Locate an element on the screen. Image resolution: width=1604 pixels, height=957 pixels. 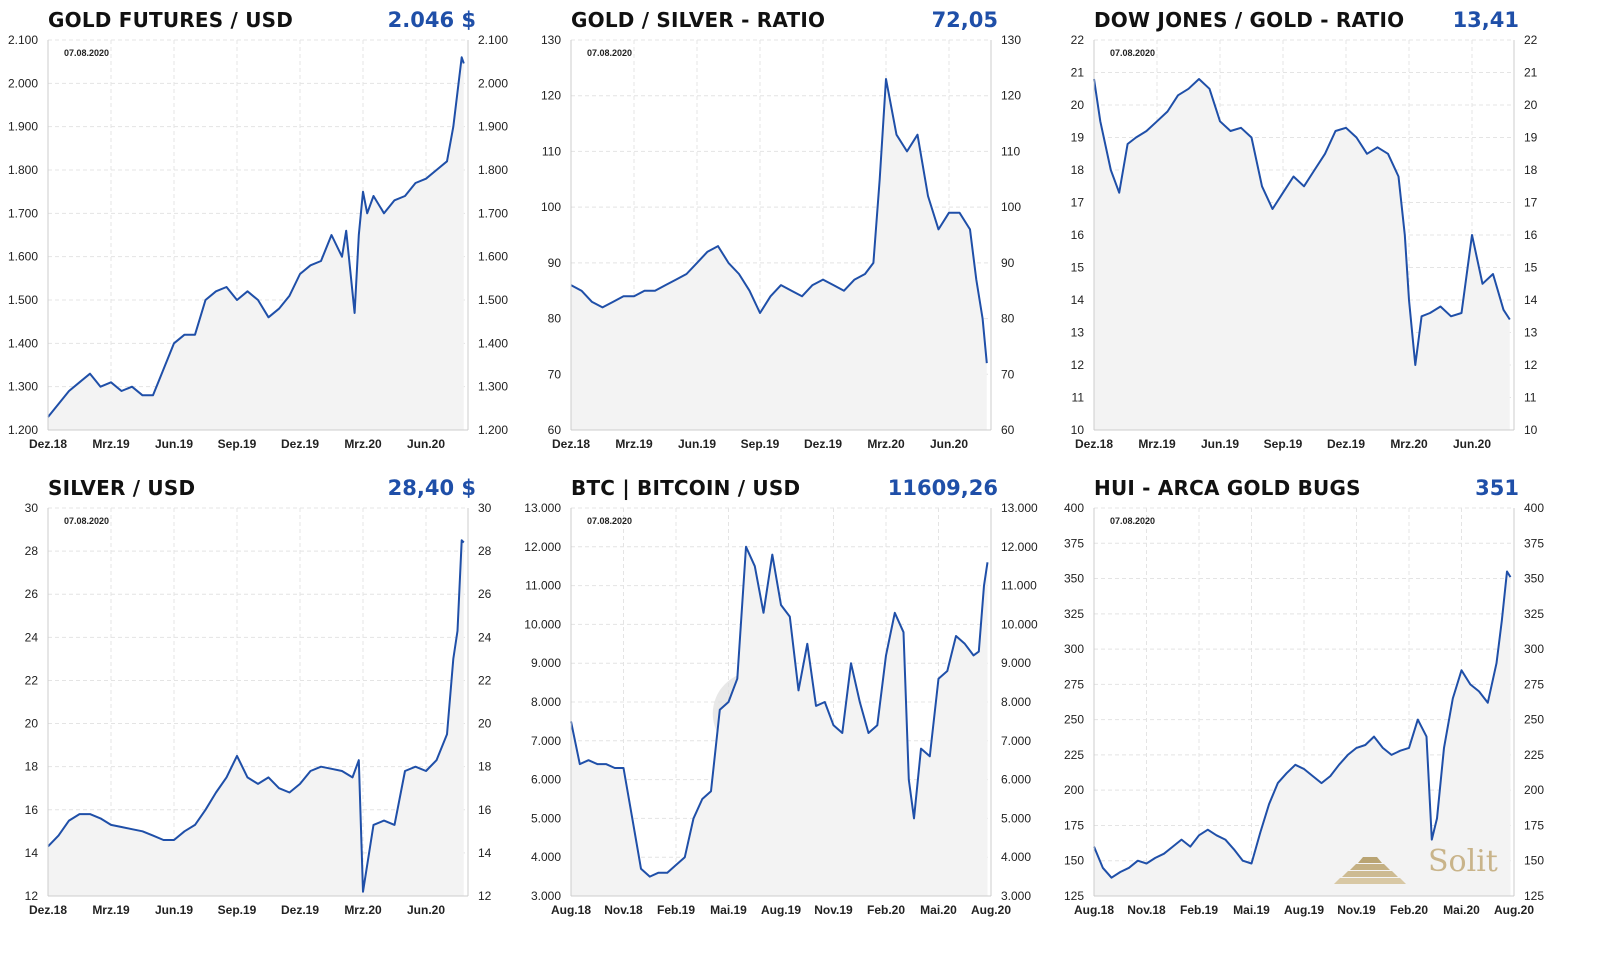
y-tick-label-right: 275 is located at coordinates (1534, 684).